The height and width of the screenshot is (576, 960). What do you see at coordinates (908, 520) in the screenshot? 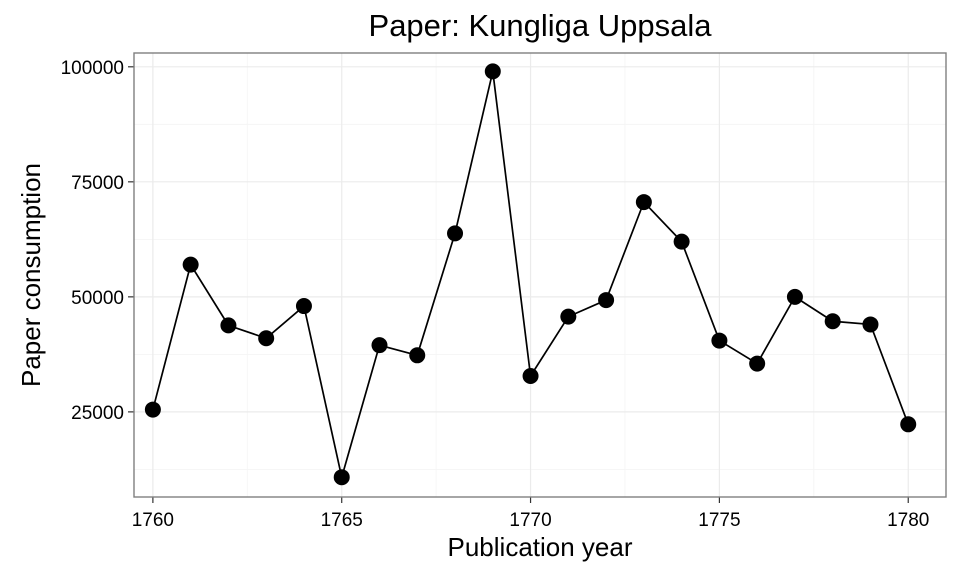
I see `x-tick-label: 1780` at bounding box center [908, 520].